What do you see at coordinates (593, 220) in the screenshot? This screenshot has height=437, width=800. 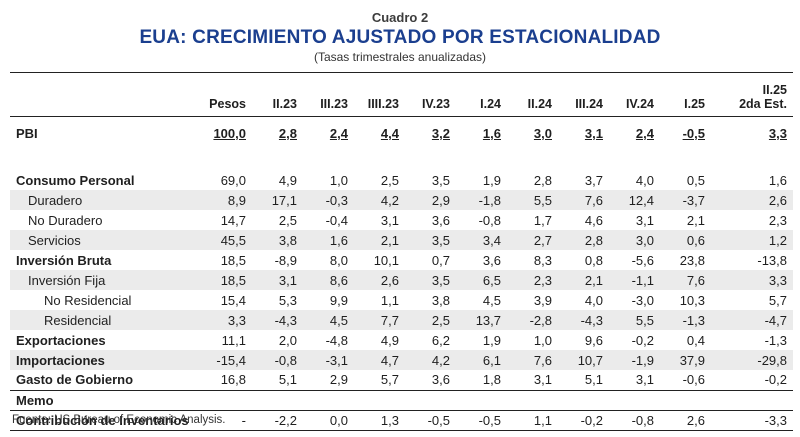 I see `table-cell: 4,6` at bounding box center [593, 220].